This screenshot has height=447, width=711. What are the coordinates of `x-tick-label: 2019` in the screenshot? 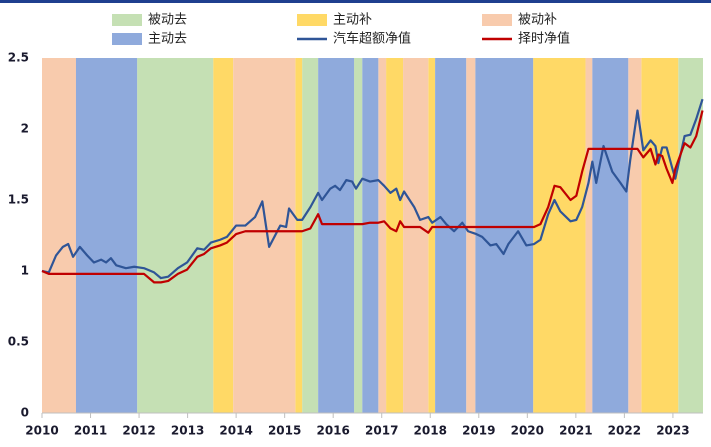 It's located at (478, 431).